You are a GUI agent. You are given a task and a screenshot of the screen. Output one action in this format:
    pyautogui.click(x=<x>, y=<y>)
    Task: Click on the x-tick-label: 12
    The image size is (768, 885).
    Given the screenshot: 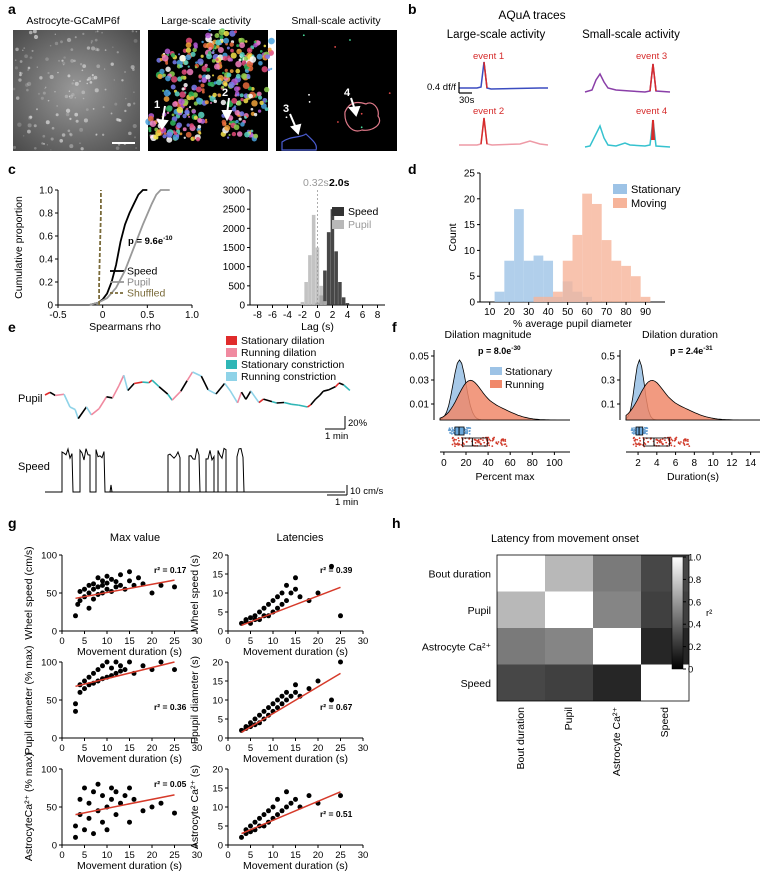 What is the action you would take?
    pyautogui.click(x=732, y=463)
    